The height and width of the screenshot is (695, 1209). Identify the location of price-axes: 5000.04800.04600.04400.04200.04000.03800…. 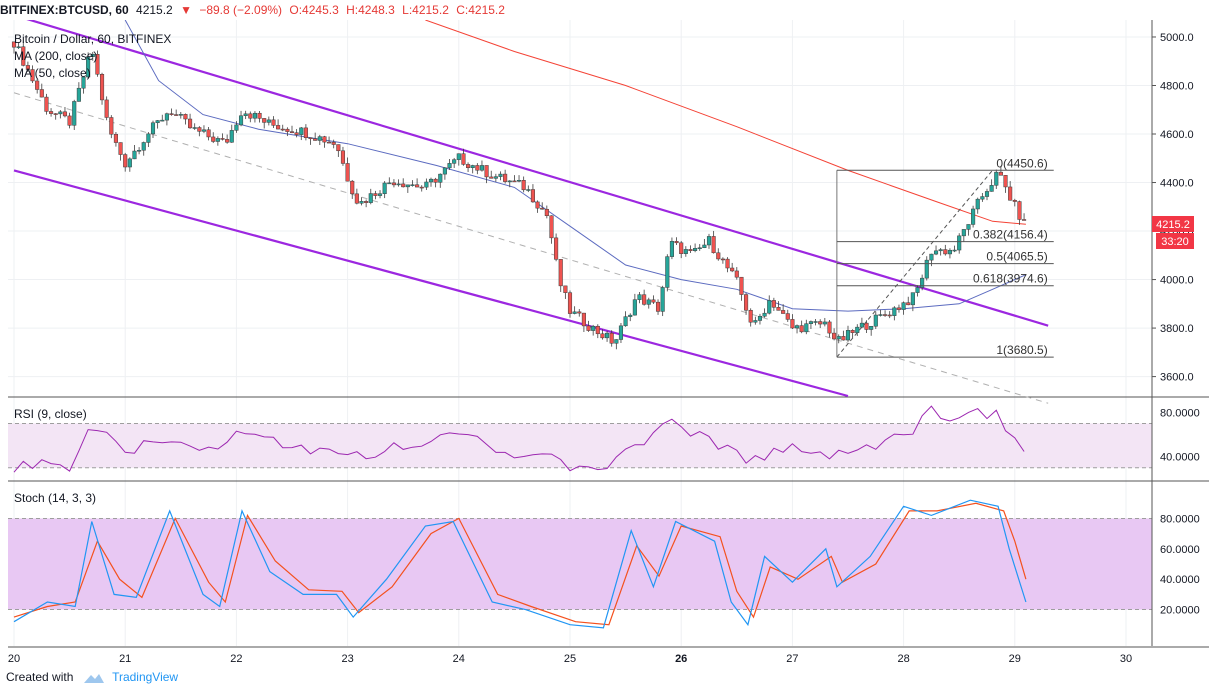
(1176, 324).